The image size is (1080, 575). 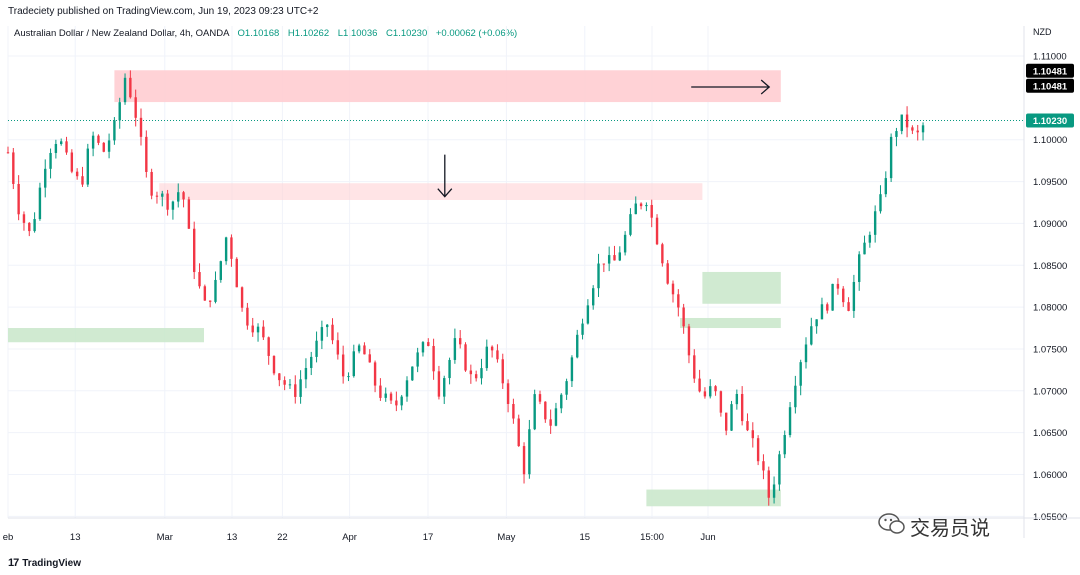 I want to click on tradingview-footer: 17 TradingView, so click(x=44, y=563).